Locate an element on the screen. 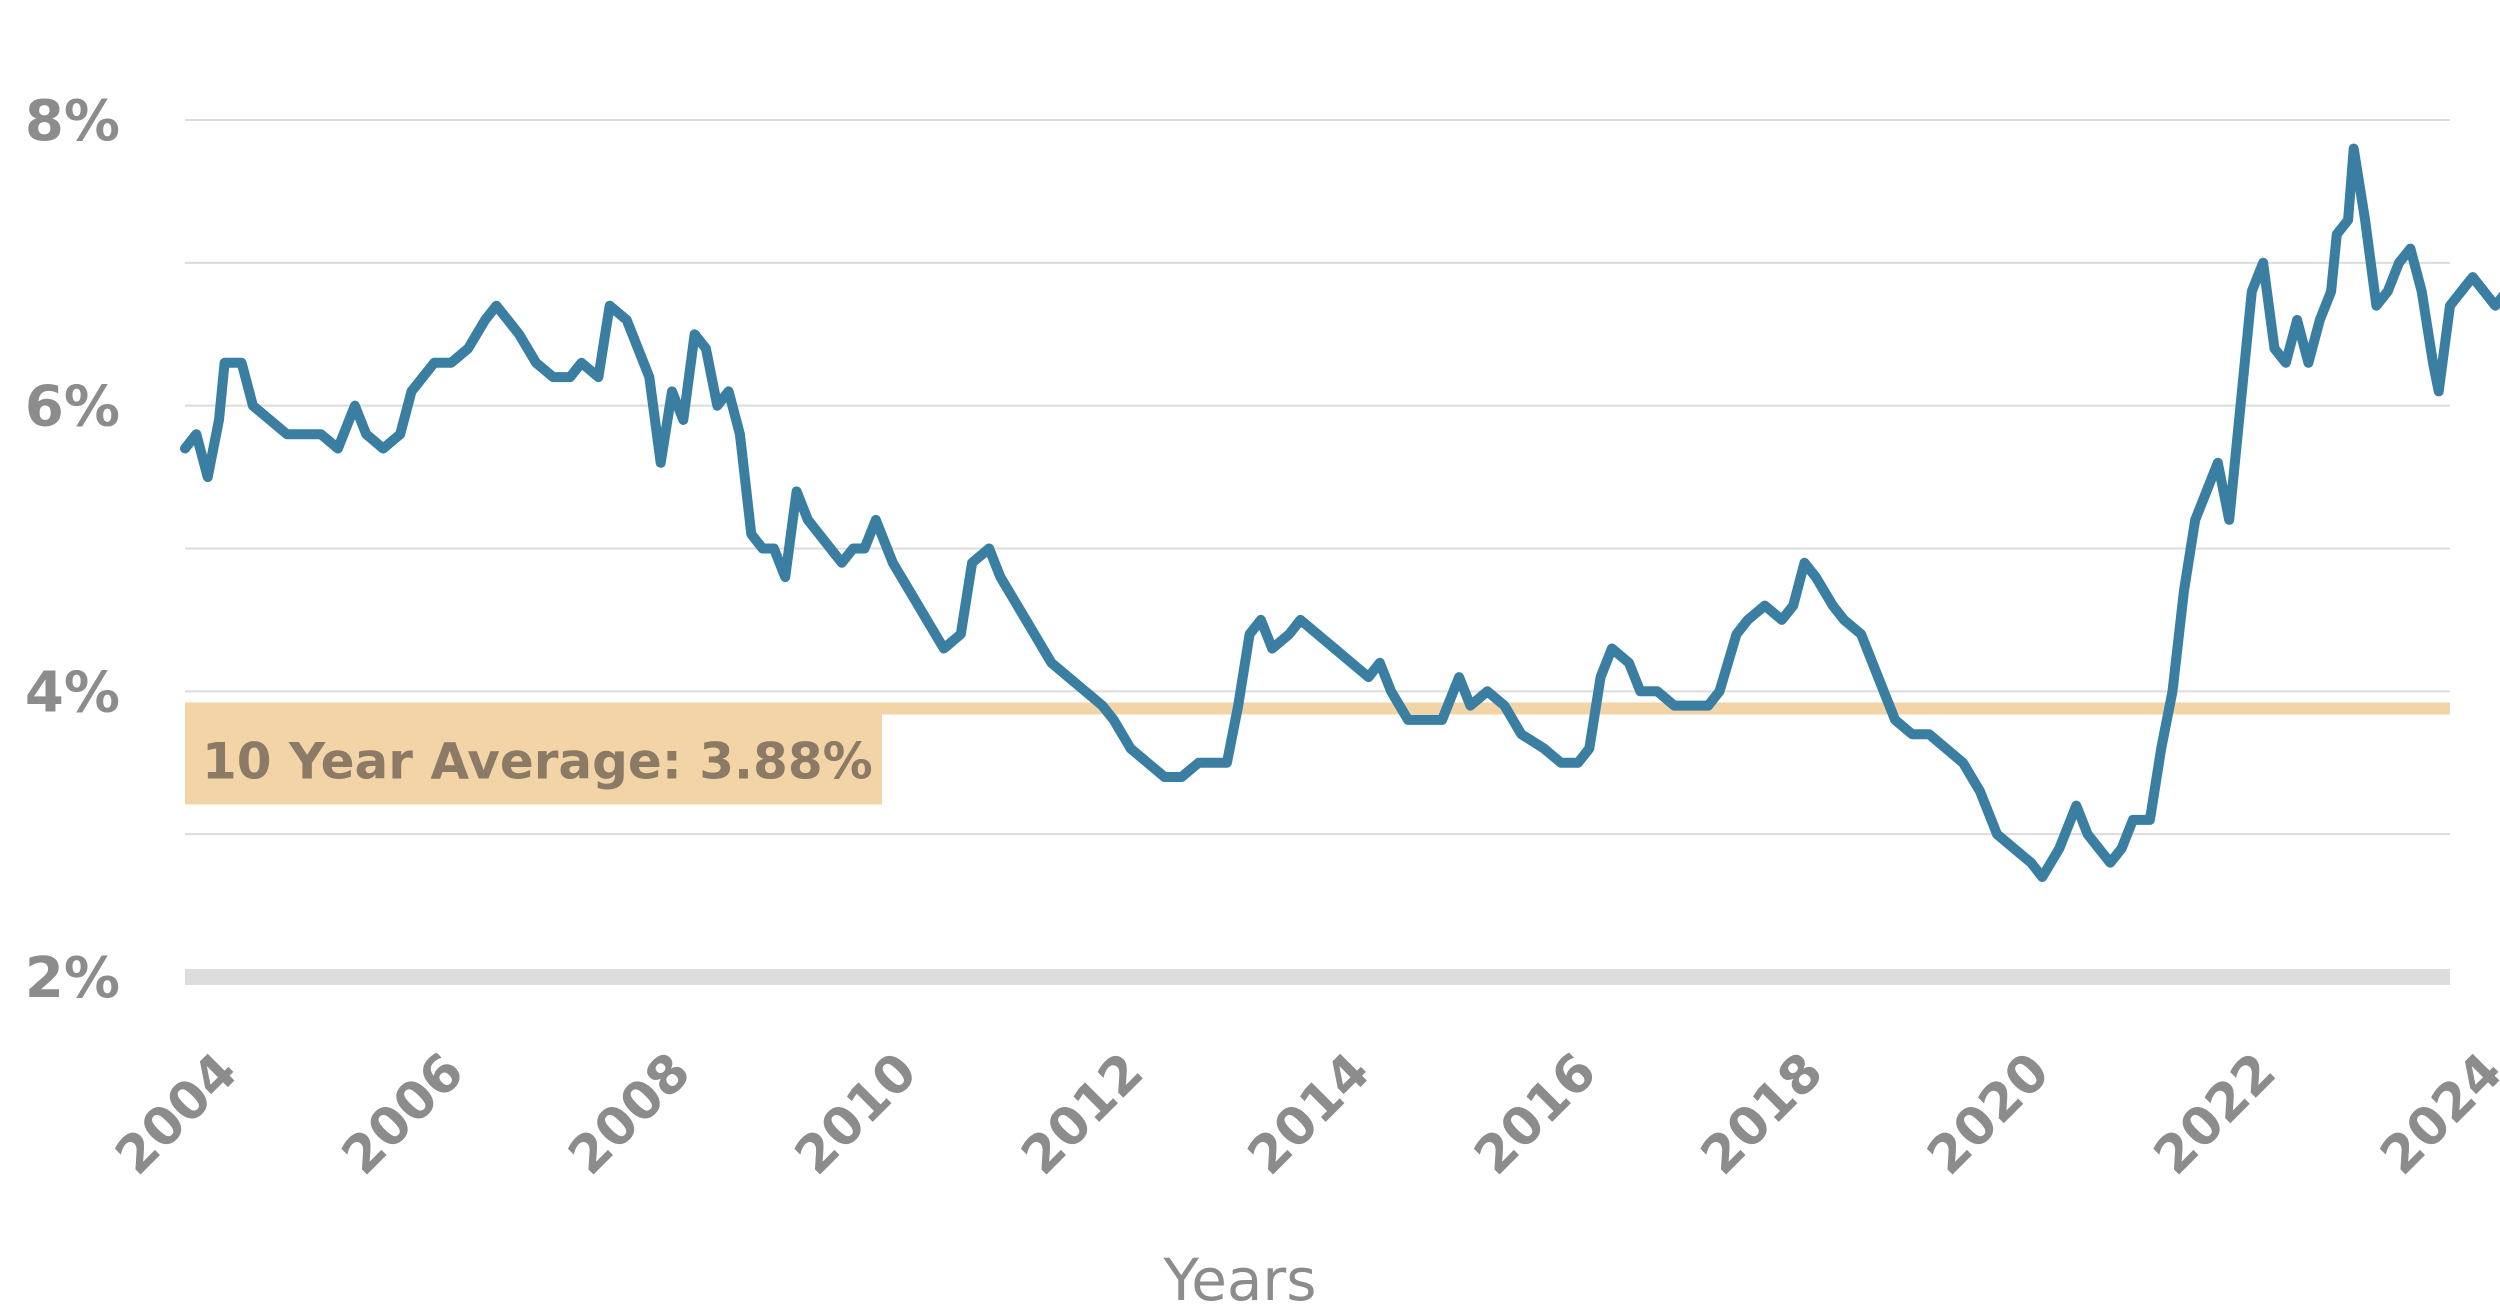 This screenshot has width=2500, height=1309. average-label-box is located at coordinates (533, 759).